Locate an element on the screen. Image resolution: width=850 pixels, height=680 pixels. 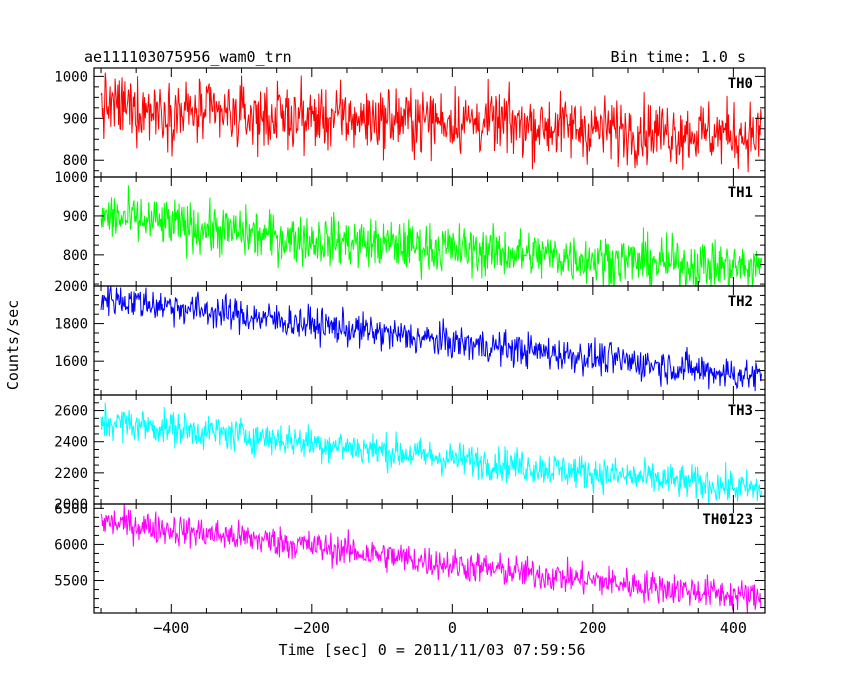
x-tick-label: 0 is located at coordinates (452, 628).